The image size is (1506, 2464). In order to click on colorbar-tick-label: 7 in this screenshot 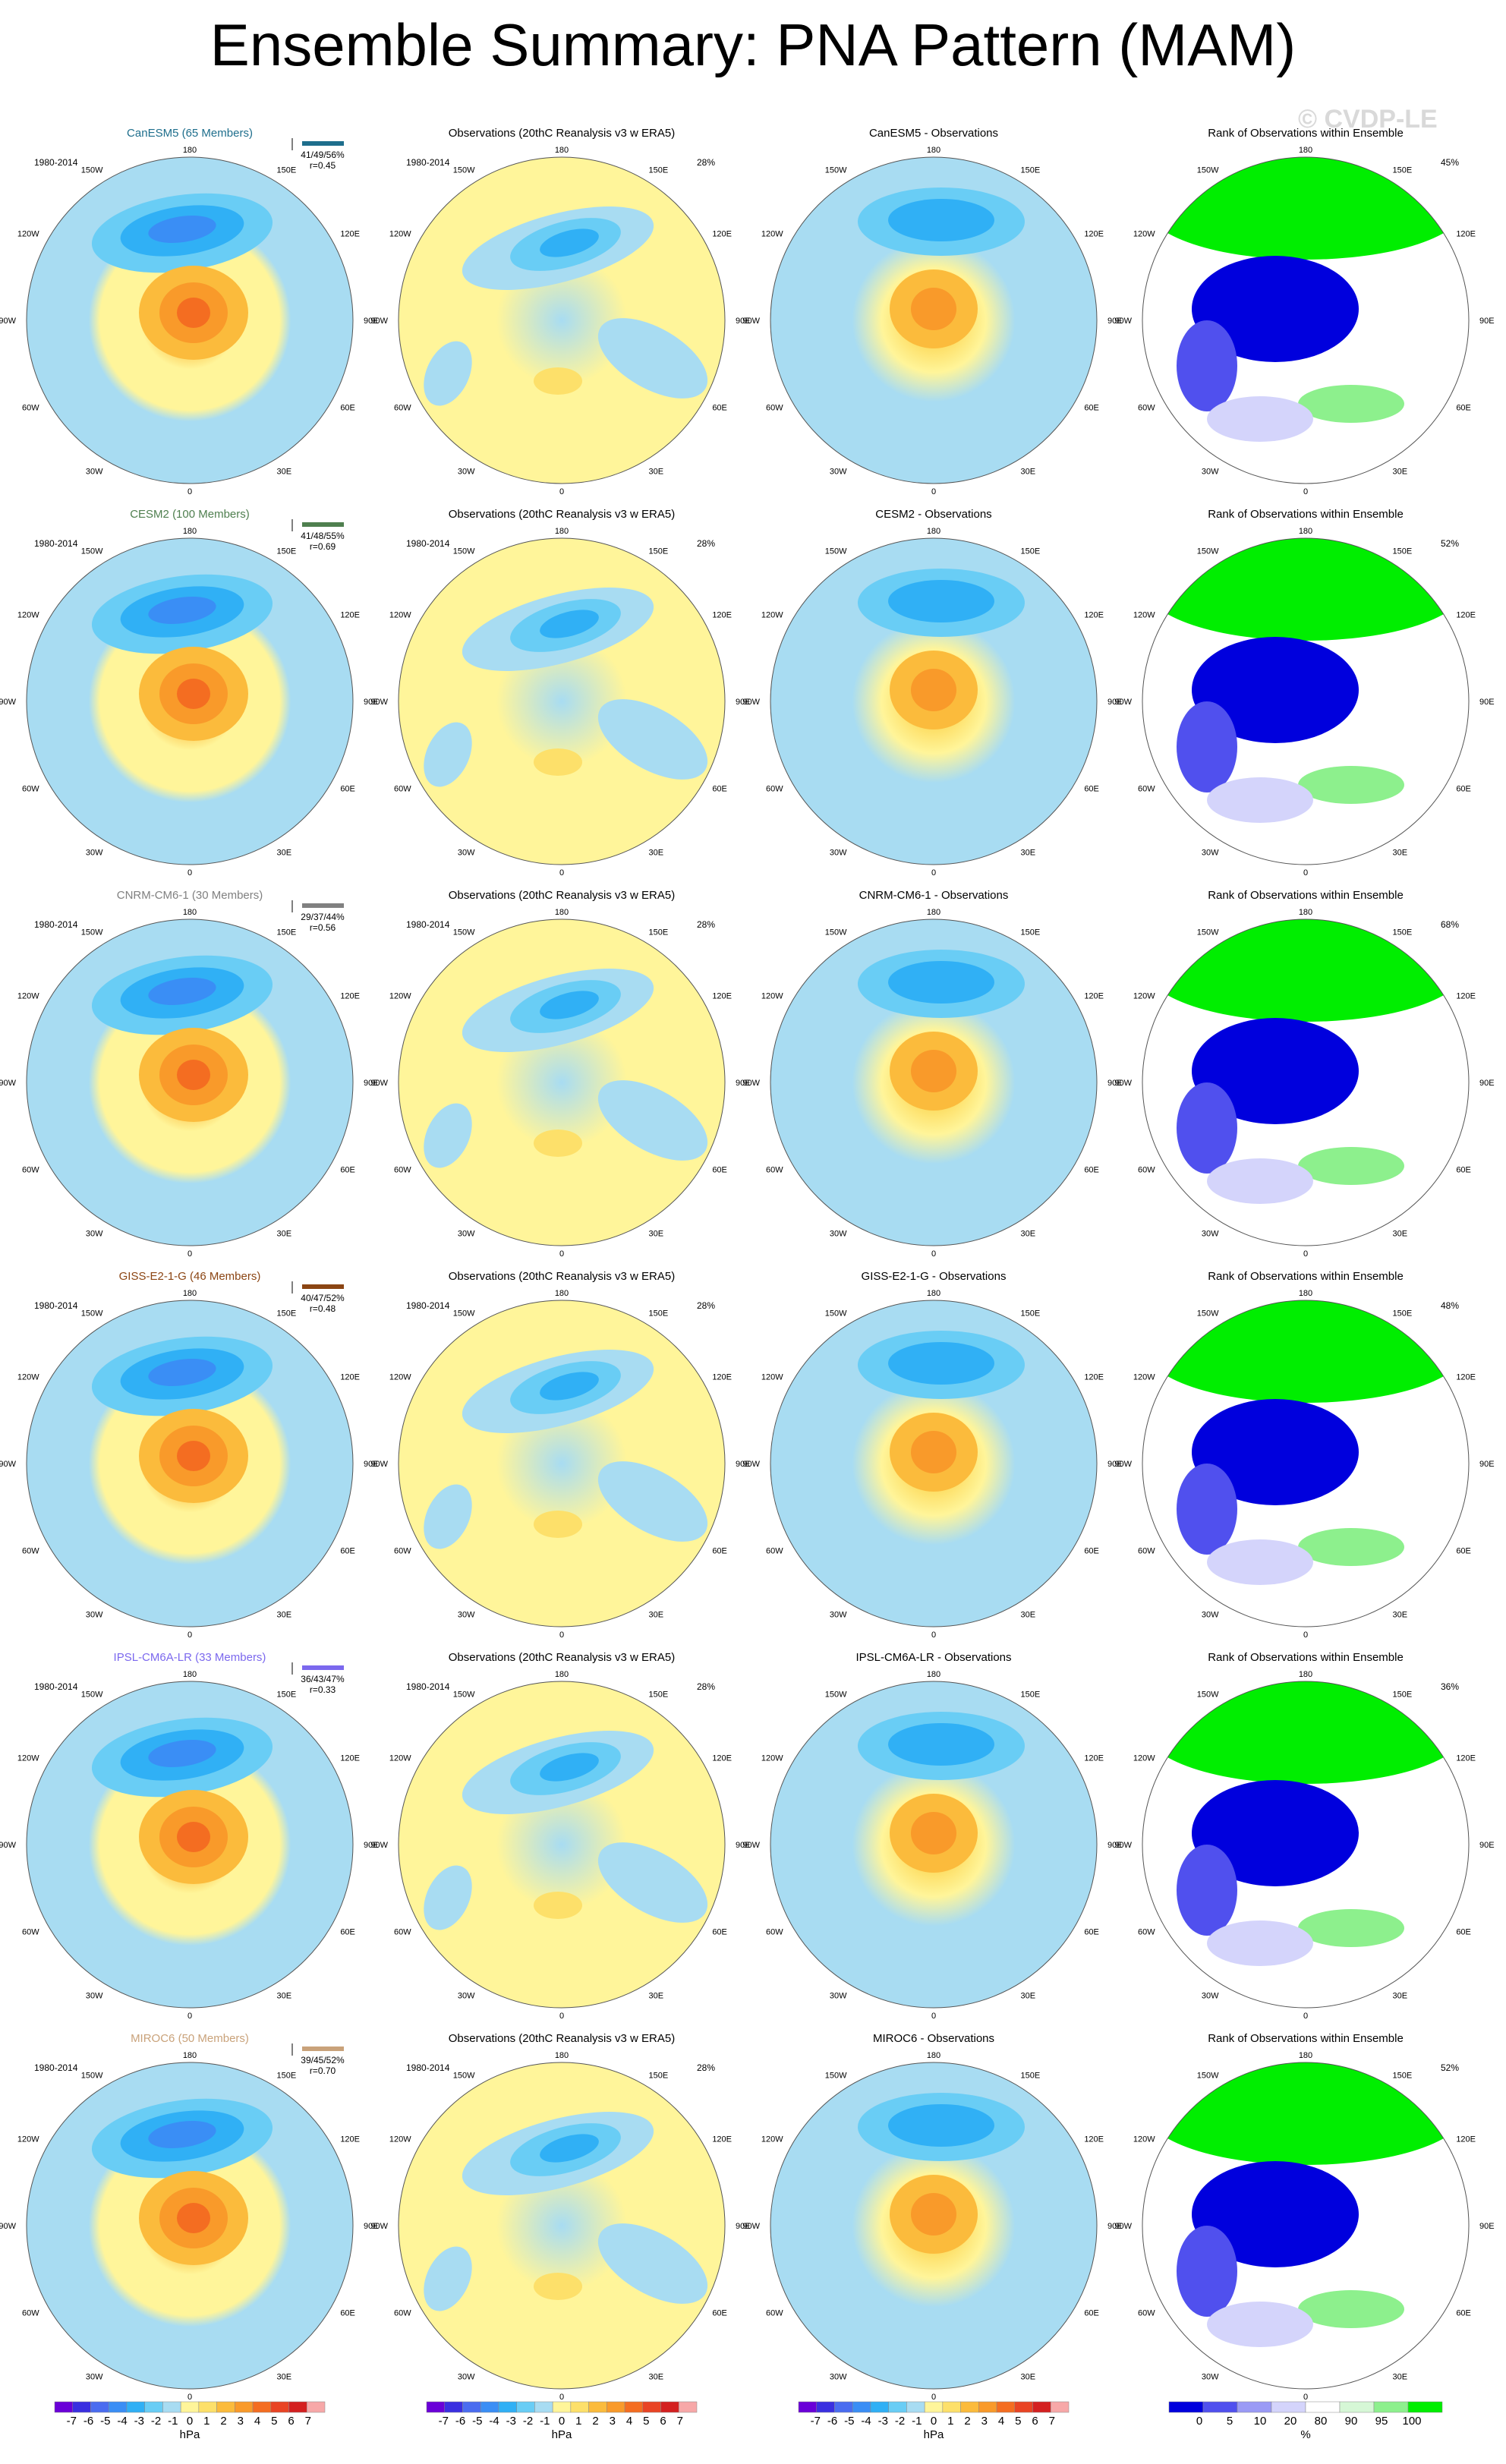, I will do `click(680, 2421)`.